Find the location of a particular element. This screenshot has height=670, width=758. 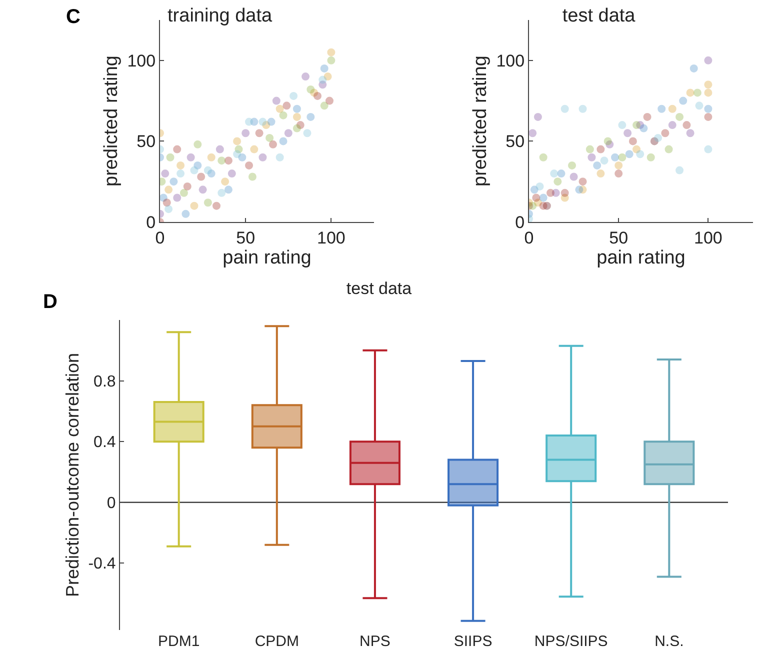

y-tick-label: 50 is located at coordinates (146, 142).